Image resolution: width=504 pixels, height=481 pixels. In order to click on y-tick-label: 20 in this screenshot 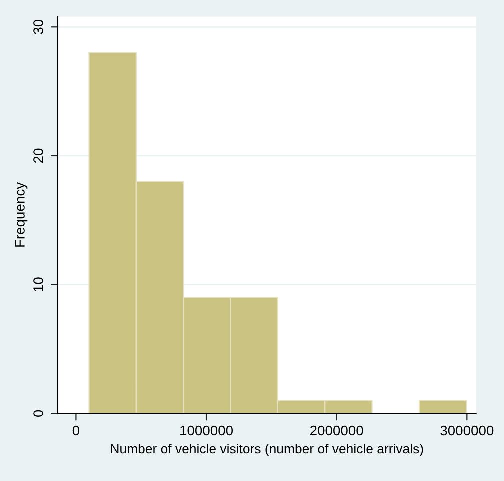, I will do `click(39, 156)`.